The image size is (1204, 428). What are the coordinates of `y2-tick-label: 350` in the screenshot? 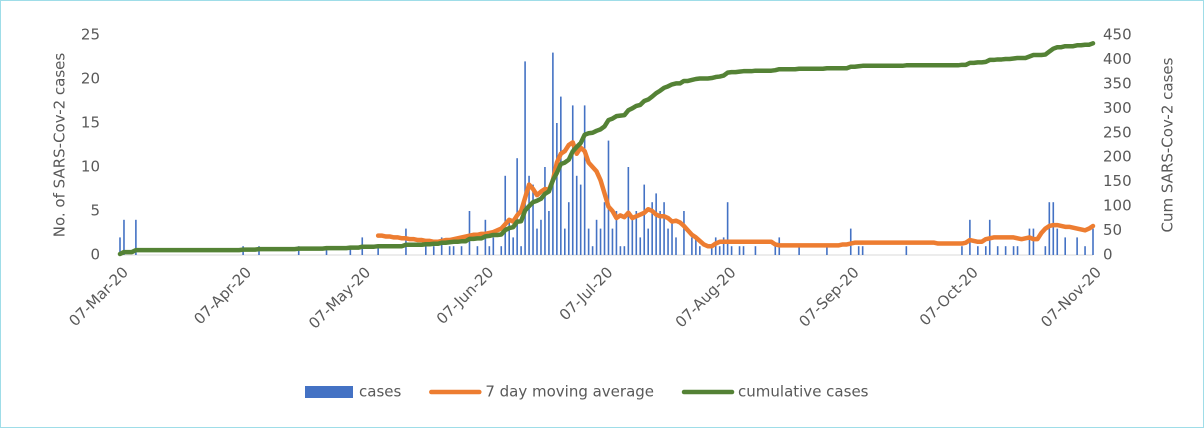 It's located at (1117, 83).